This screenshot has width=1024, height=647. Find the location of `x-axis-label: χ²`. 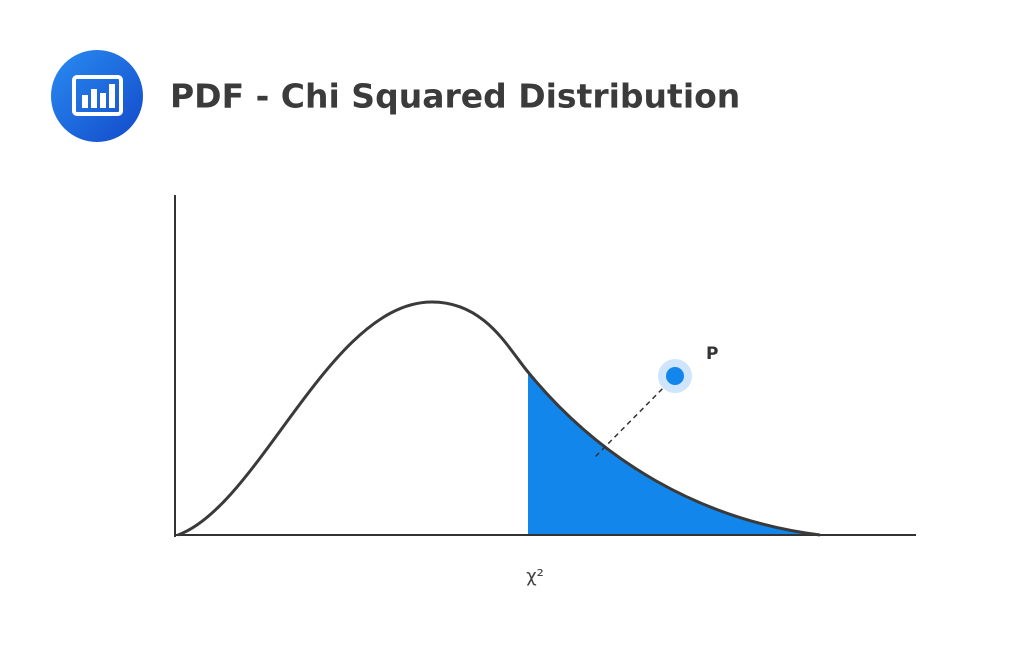

x-axis-label: χ² is located at coordinates (535, 576).